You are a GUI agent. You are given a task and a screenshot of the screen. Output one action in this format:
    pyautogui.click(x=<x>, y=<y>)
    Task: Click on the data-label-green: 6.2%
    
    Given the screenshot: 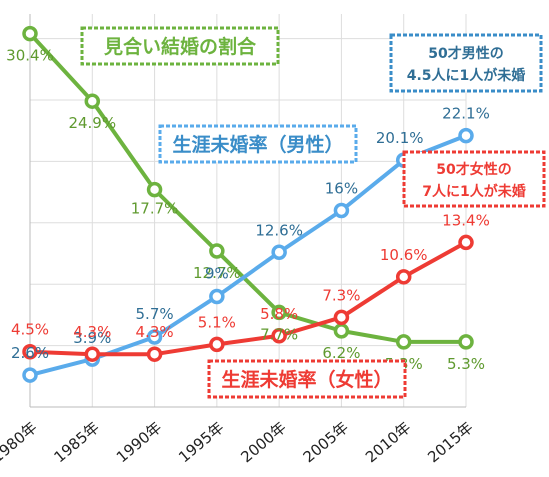 What is the action you would take?
    pyautogui.click(x=341, y=353)
    